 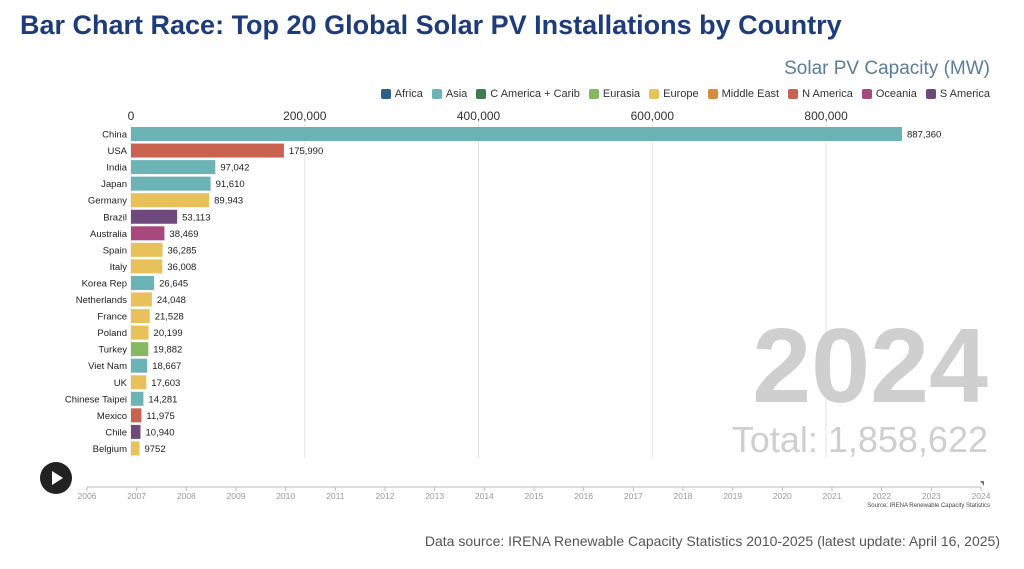 I want to click on value-label: 19,882, so click(x=167, y=350).